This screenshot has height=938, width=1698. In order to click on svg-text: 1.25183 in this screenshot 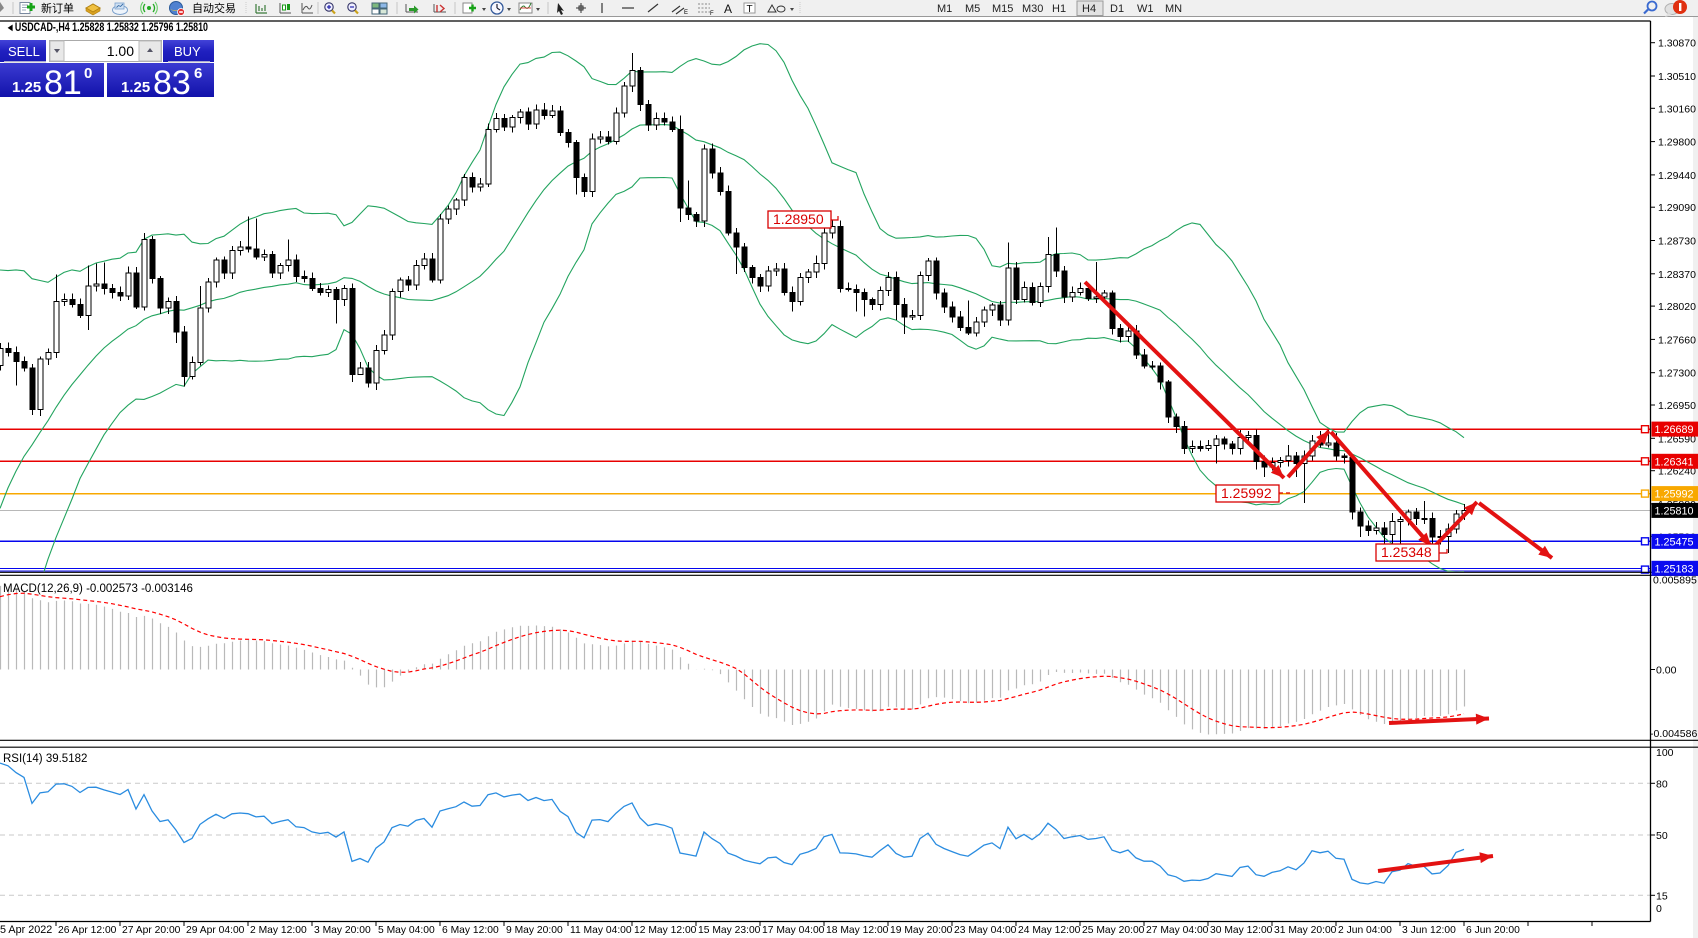, I will do `click(1674, 569)`.